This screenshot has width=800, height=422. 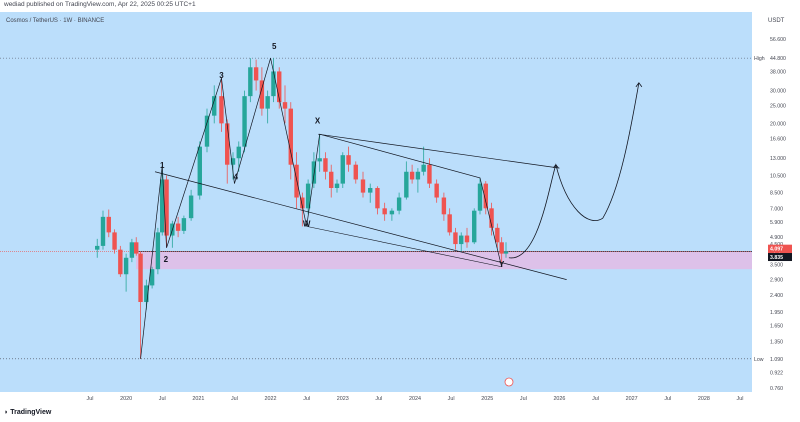 I want to click on wave-label-5: 5, so click(x=274, y=46).